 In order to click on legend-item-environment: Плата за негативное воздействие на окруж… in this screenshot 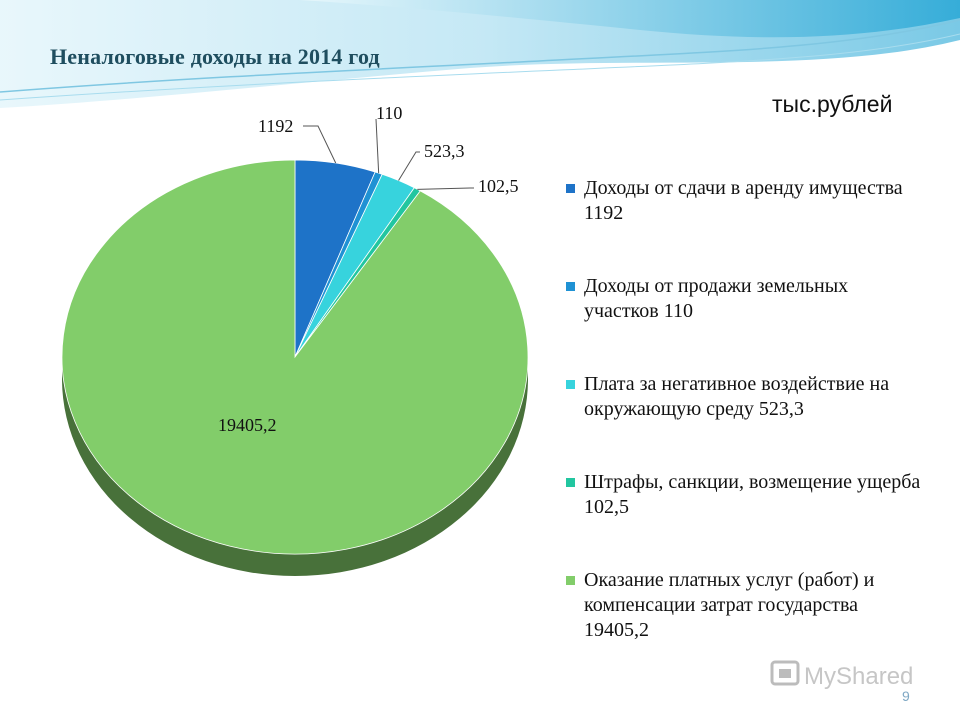, I will do `click(746, 397)`.